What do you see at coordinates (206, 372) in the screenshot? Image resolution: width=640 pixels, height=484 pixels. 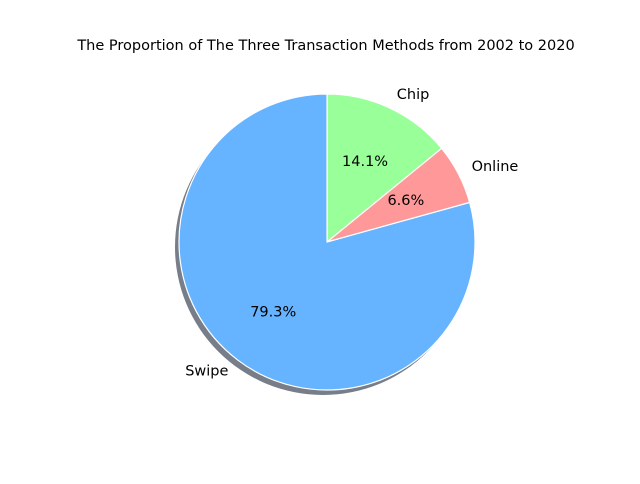 I see `slice-label-swipe: Swipe` at bounding box center [206, 372].